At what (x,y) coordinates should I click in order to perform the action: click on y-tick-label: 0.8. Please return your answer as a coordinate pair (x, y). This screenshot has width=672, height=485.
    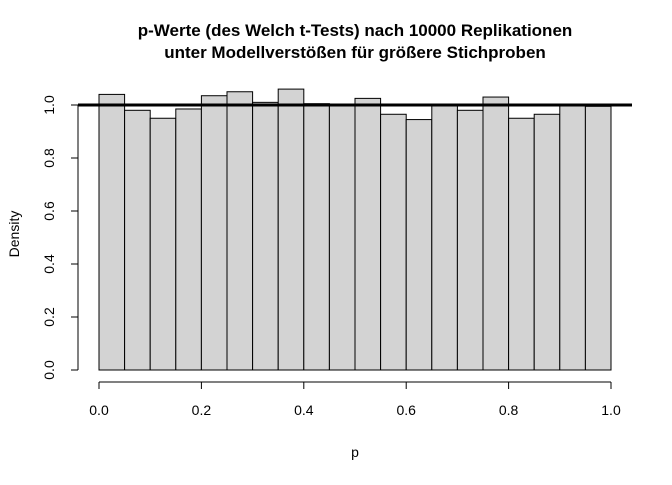
    Looking at the image, I should click on (49, 158).